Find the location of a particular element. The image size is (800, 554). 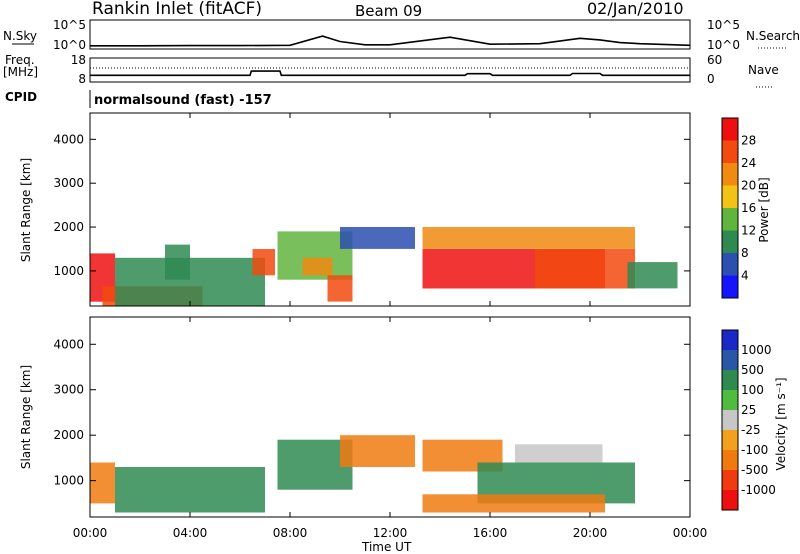

freq-series-line is located at coordinates (390, 73).